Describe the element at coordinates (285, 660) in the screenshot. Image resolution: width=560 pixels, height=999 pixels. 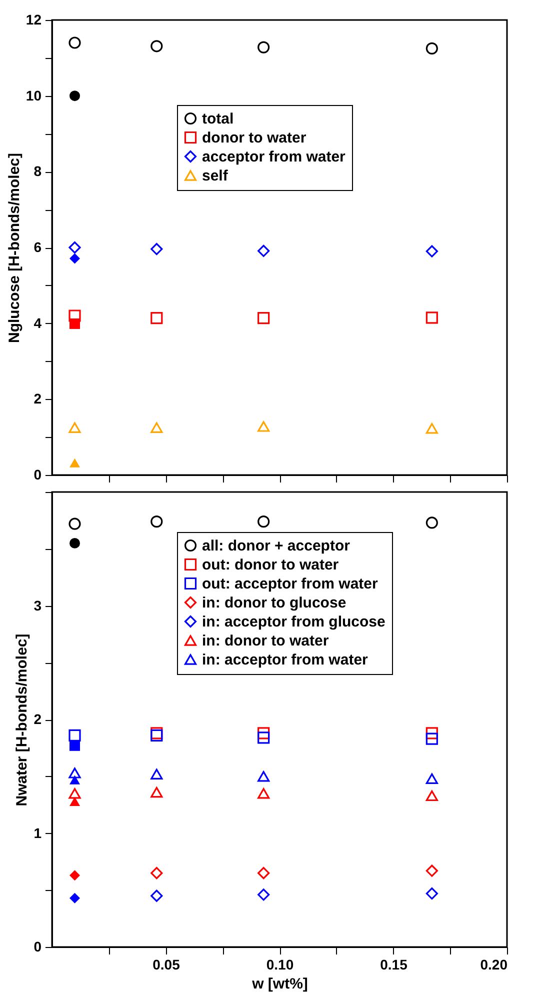
I see `legend-label: in: acceptor from water` at that location.